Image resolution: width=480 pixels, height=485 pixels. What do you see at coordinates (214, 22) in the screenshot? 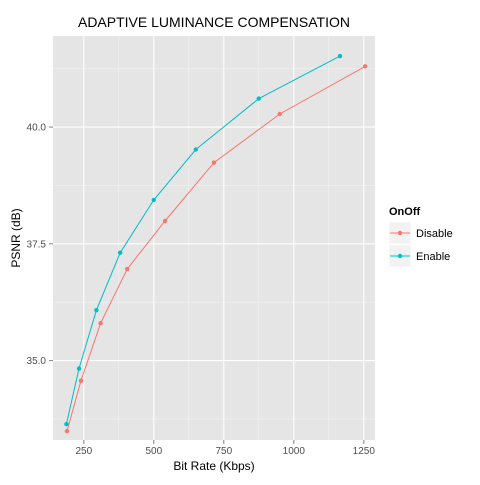
I see `chart-title: ADAPTIVE LUMINANCE COMPENSATION` at bounding box center [214, 22].